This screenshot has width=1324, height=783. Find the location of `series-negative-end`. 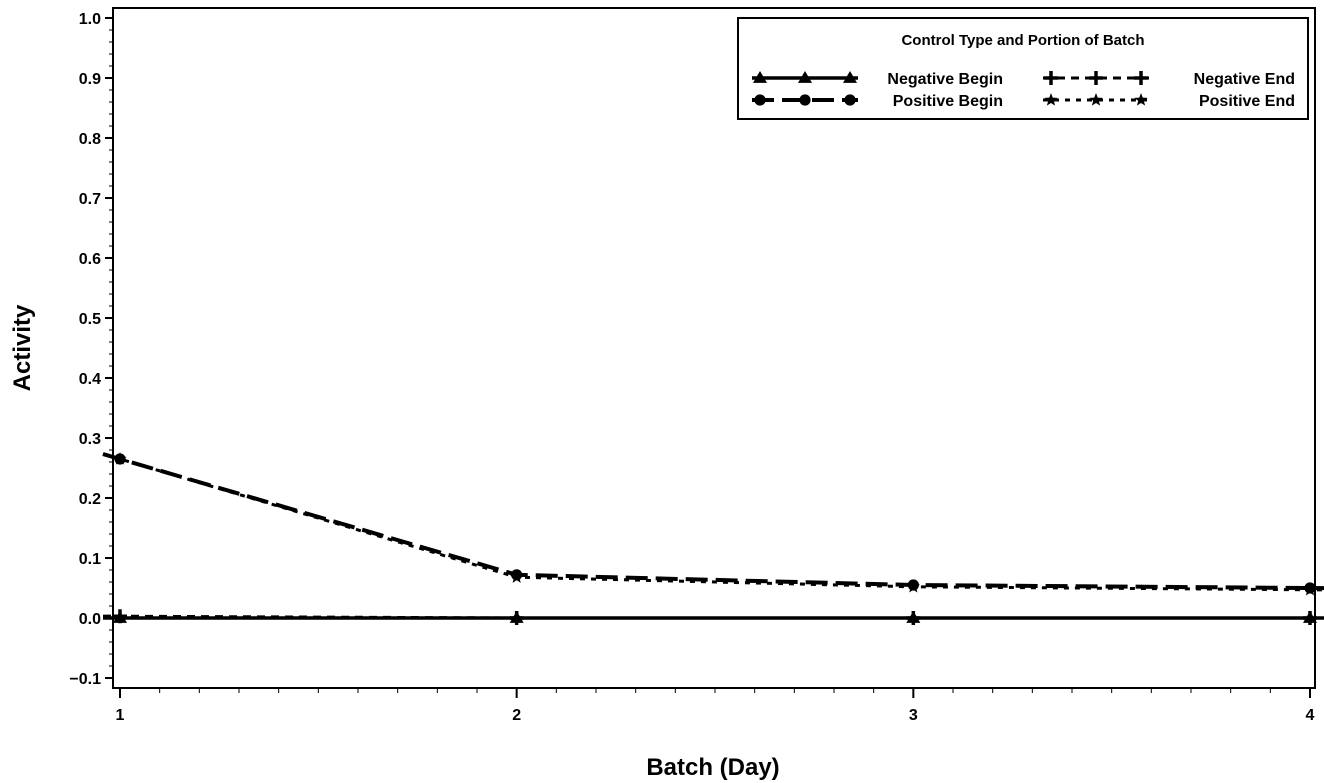

series-negative-end is located at coordinates (713, 617).